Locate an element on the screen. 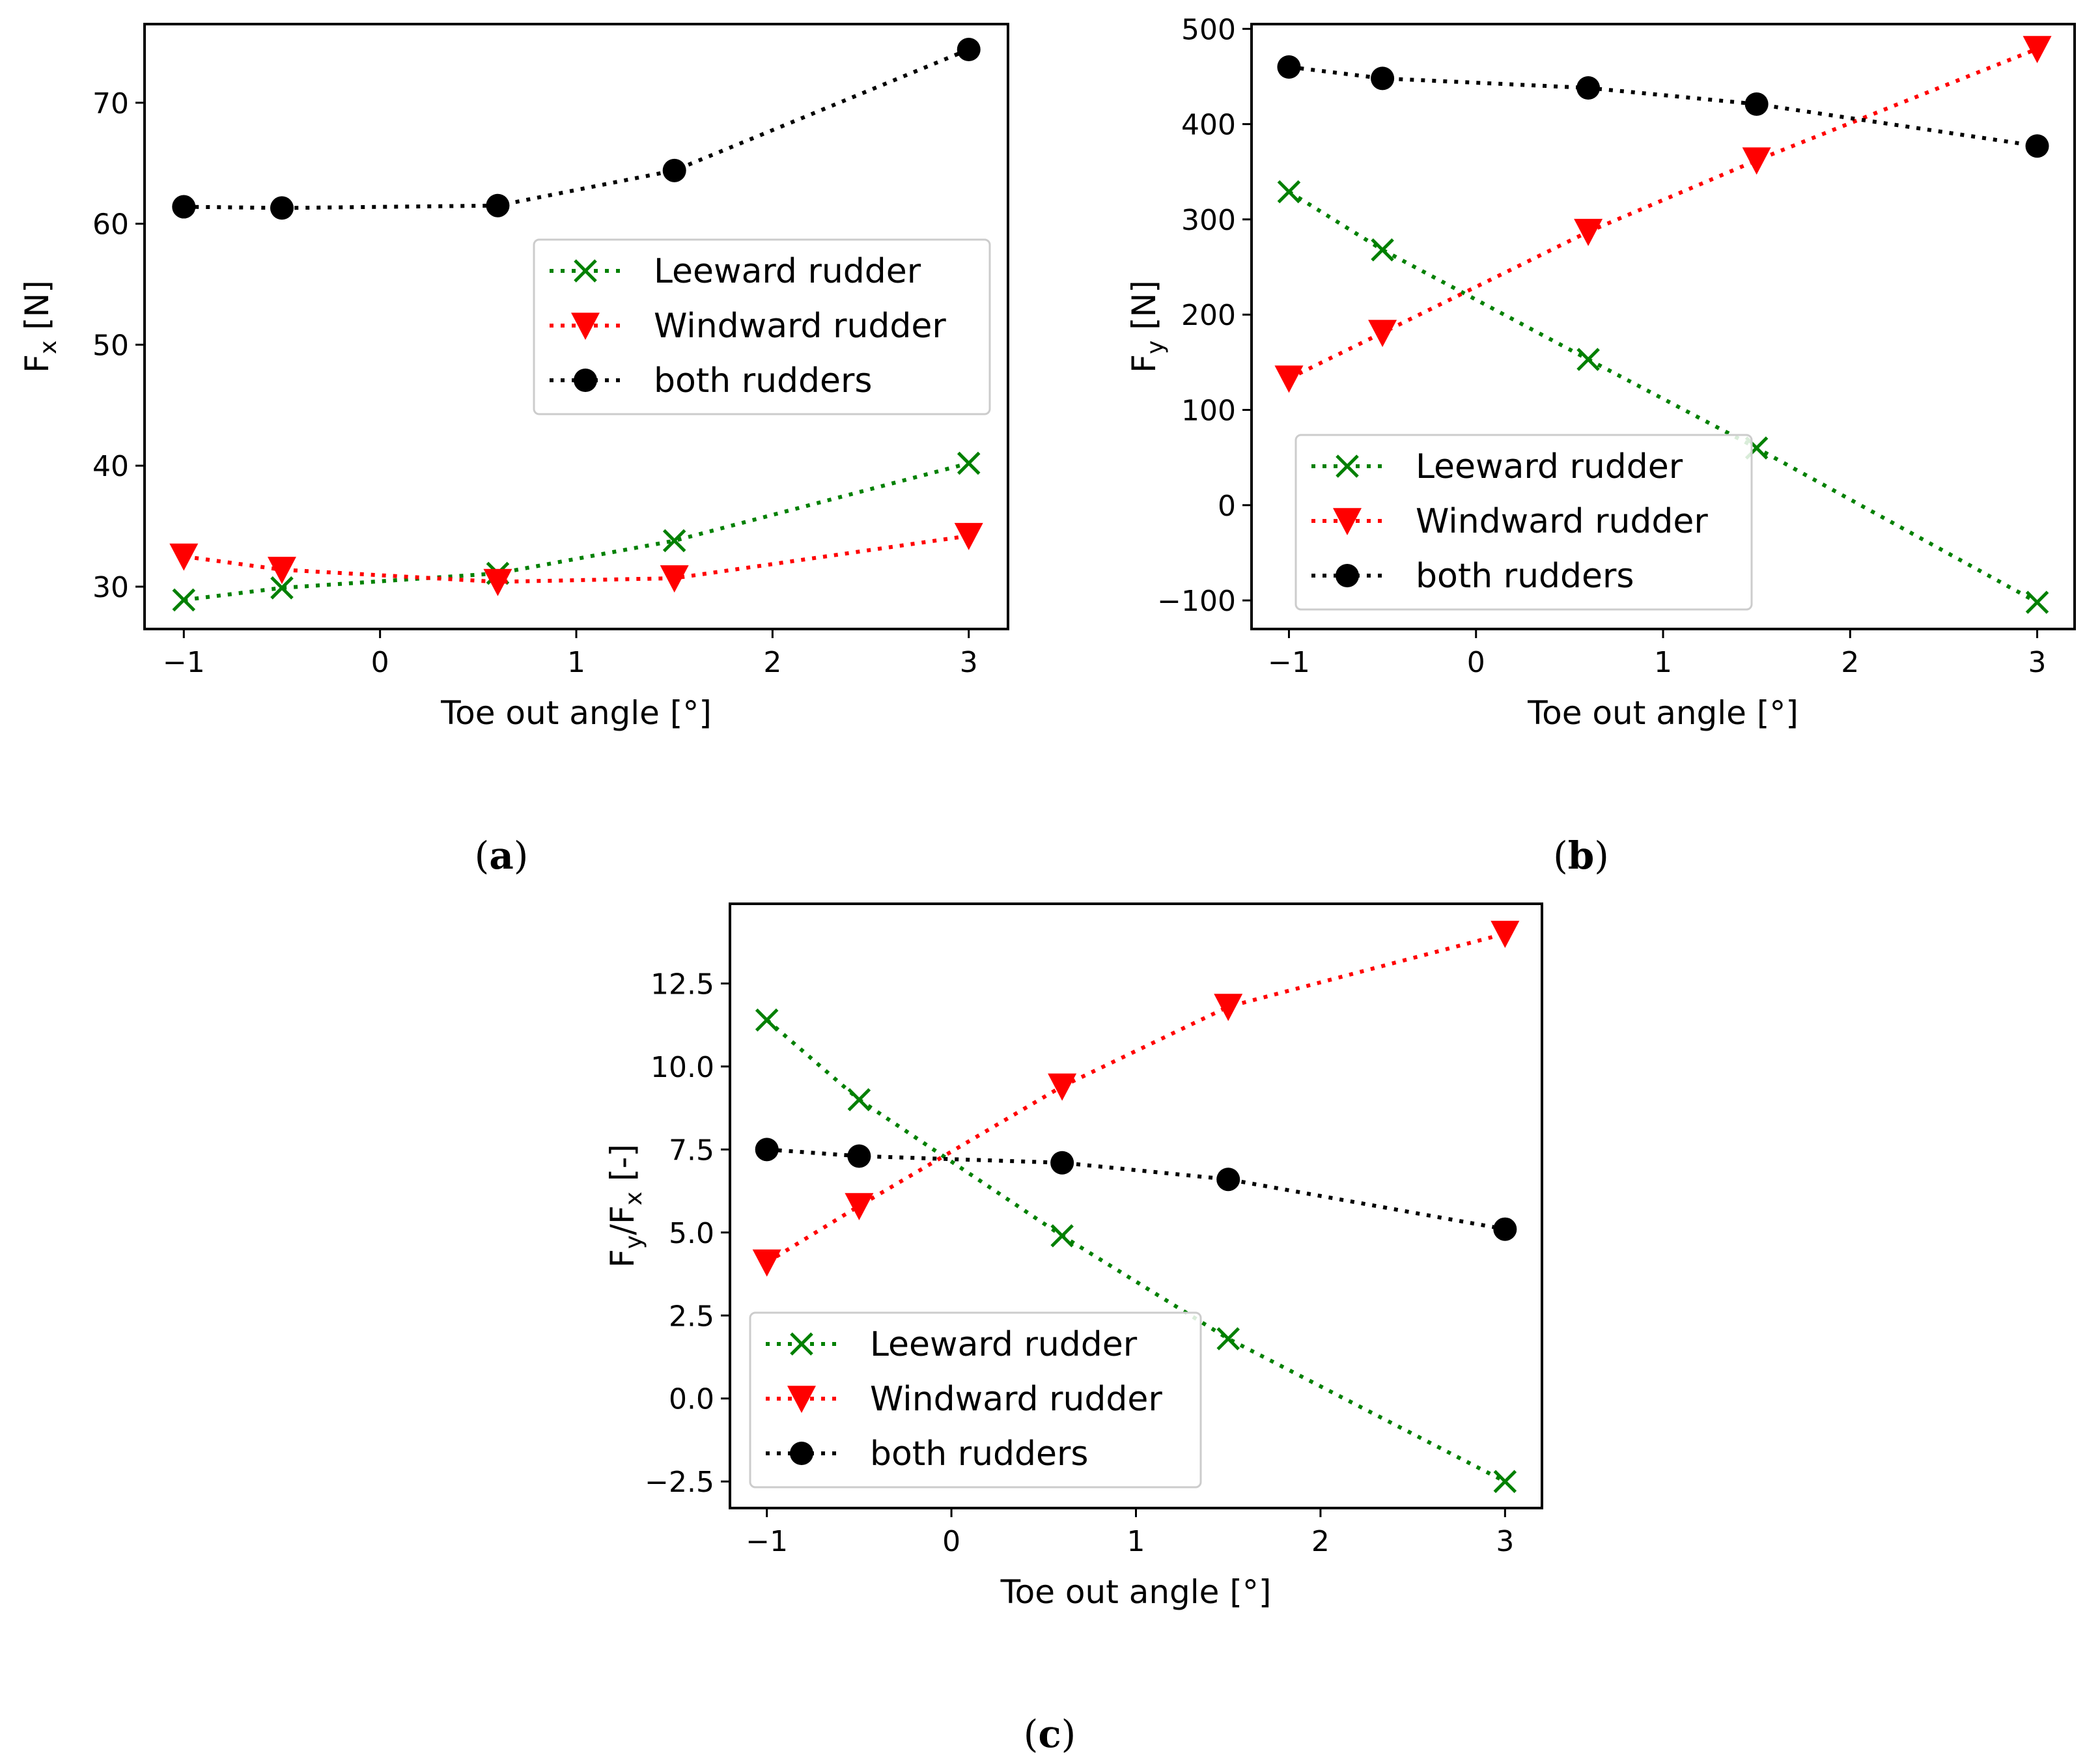  y-tick-label: 0.0 is located at coordinates (692, 1399).